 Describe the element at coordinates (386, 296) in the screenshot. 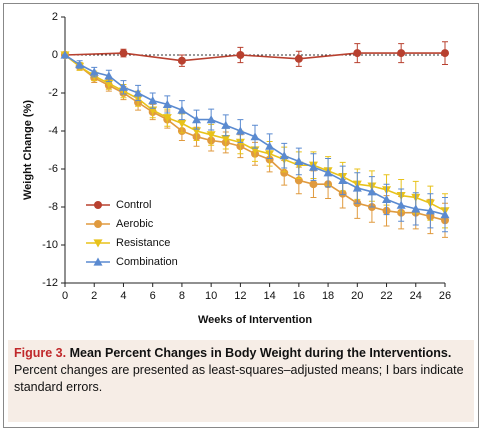

I see `x-tick-label: 22` at that location.